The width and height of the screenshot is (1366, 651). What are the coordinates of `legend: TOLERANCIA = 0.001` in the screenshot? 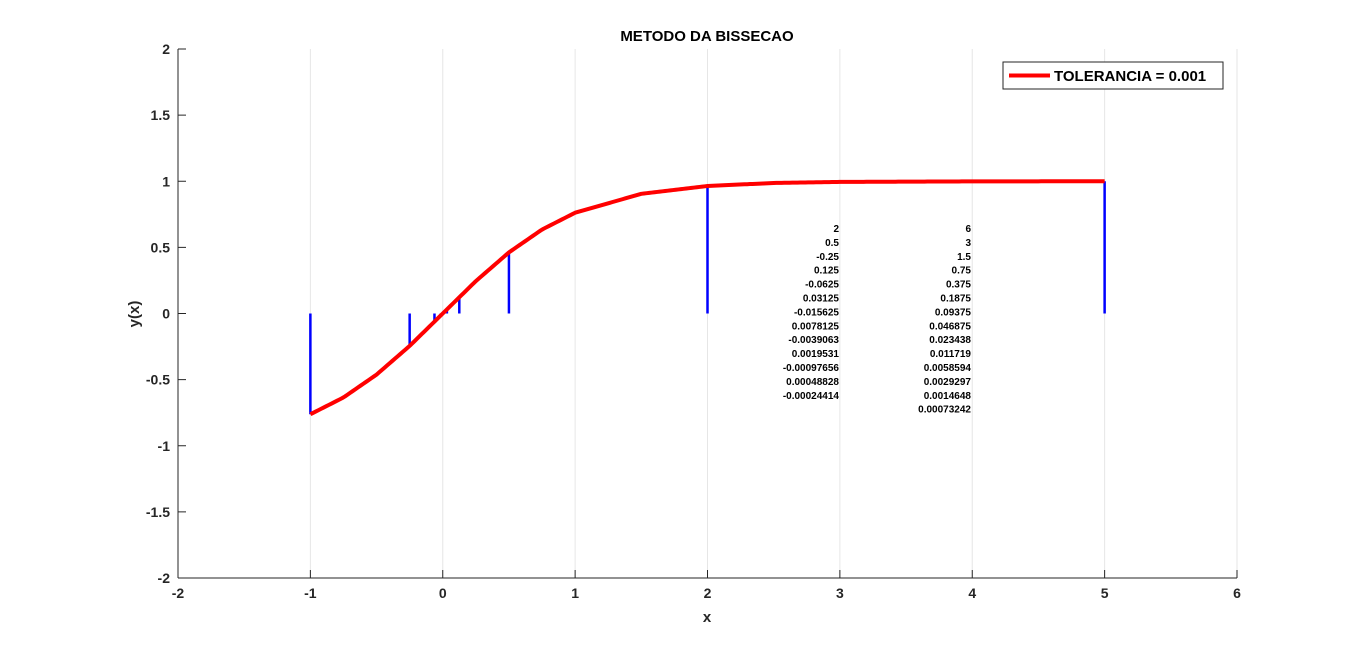 It's located at (1113, 75).